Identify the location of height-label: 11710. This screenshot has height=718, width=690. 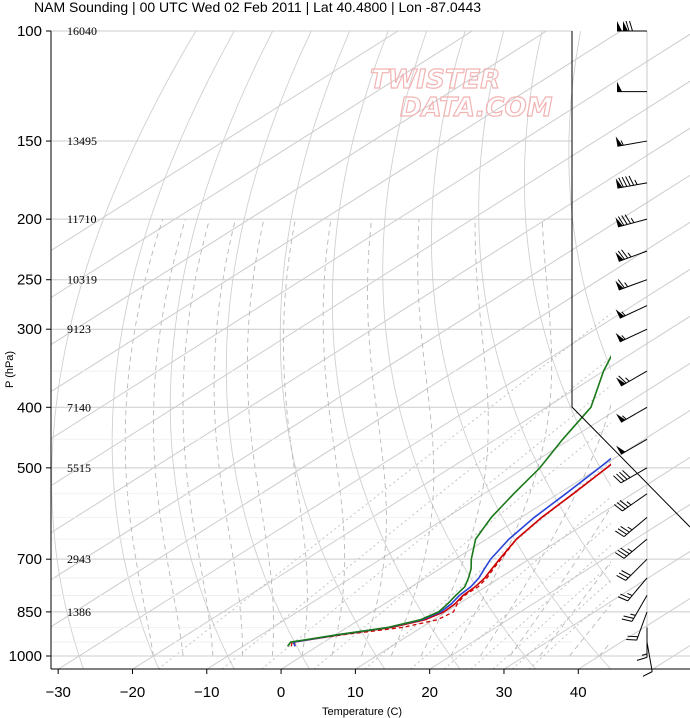
(82, 219).